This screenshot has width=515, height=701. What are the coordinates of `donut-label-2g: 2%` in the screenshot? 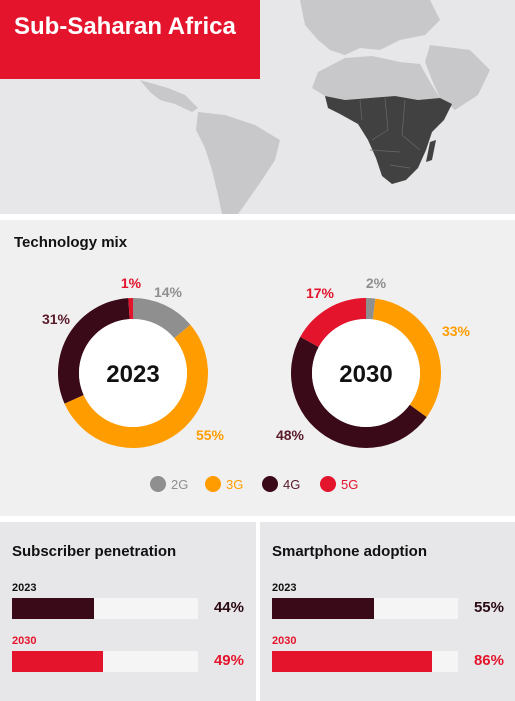 It's located at (376, 283).